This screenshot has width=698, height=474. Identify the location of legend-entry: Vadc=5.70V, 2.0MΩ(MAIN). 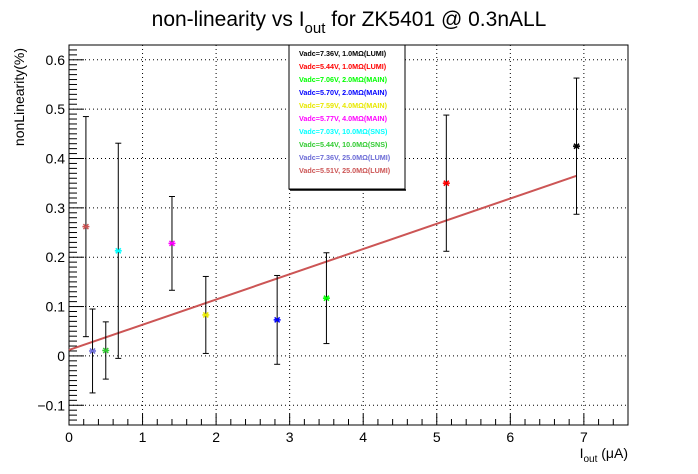
(343, 92).